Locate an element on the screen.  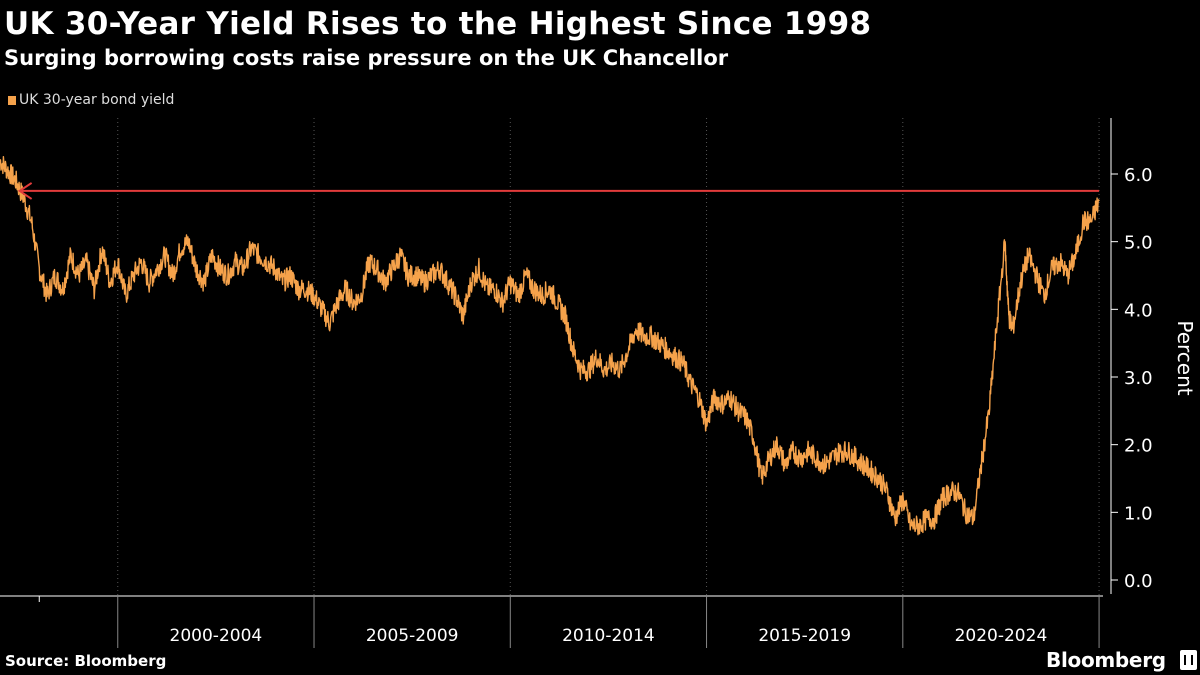
x-tick-label: 2020-2024 is located at coordinates (1001, 636).